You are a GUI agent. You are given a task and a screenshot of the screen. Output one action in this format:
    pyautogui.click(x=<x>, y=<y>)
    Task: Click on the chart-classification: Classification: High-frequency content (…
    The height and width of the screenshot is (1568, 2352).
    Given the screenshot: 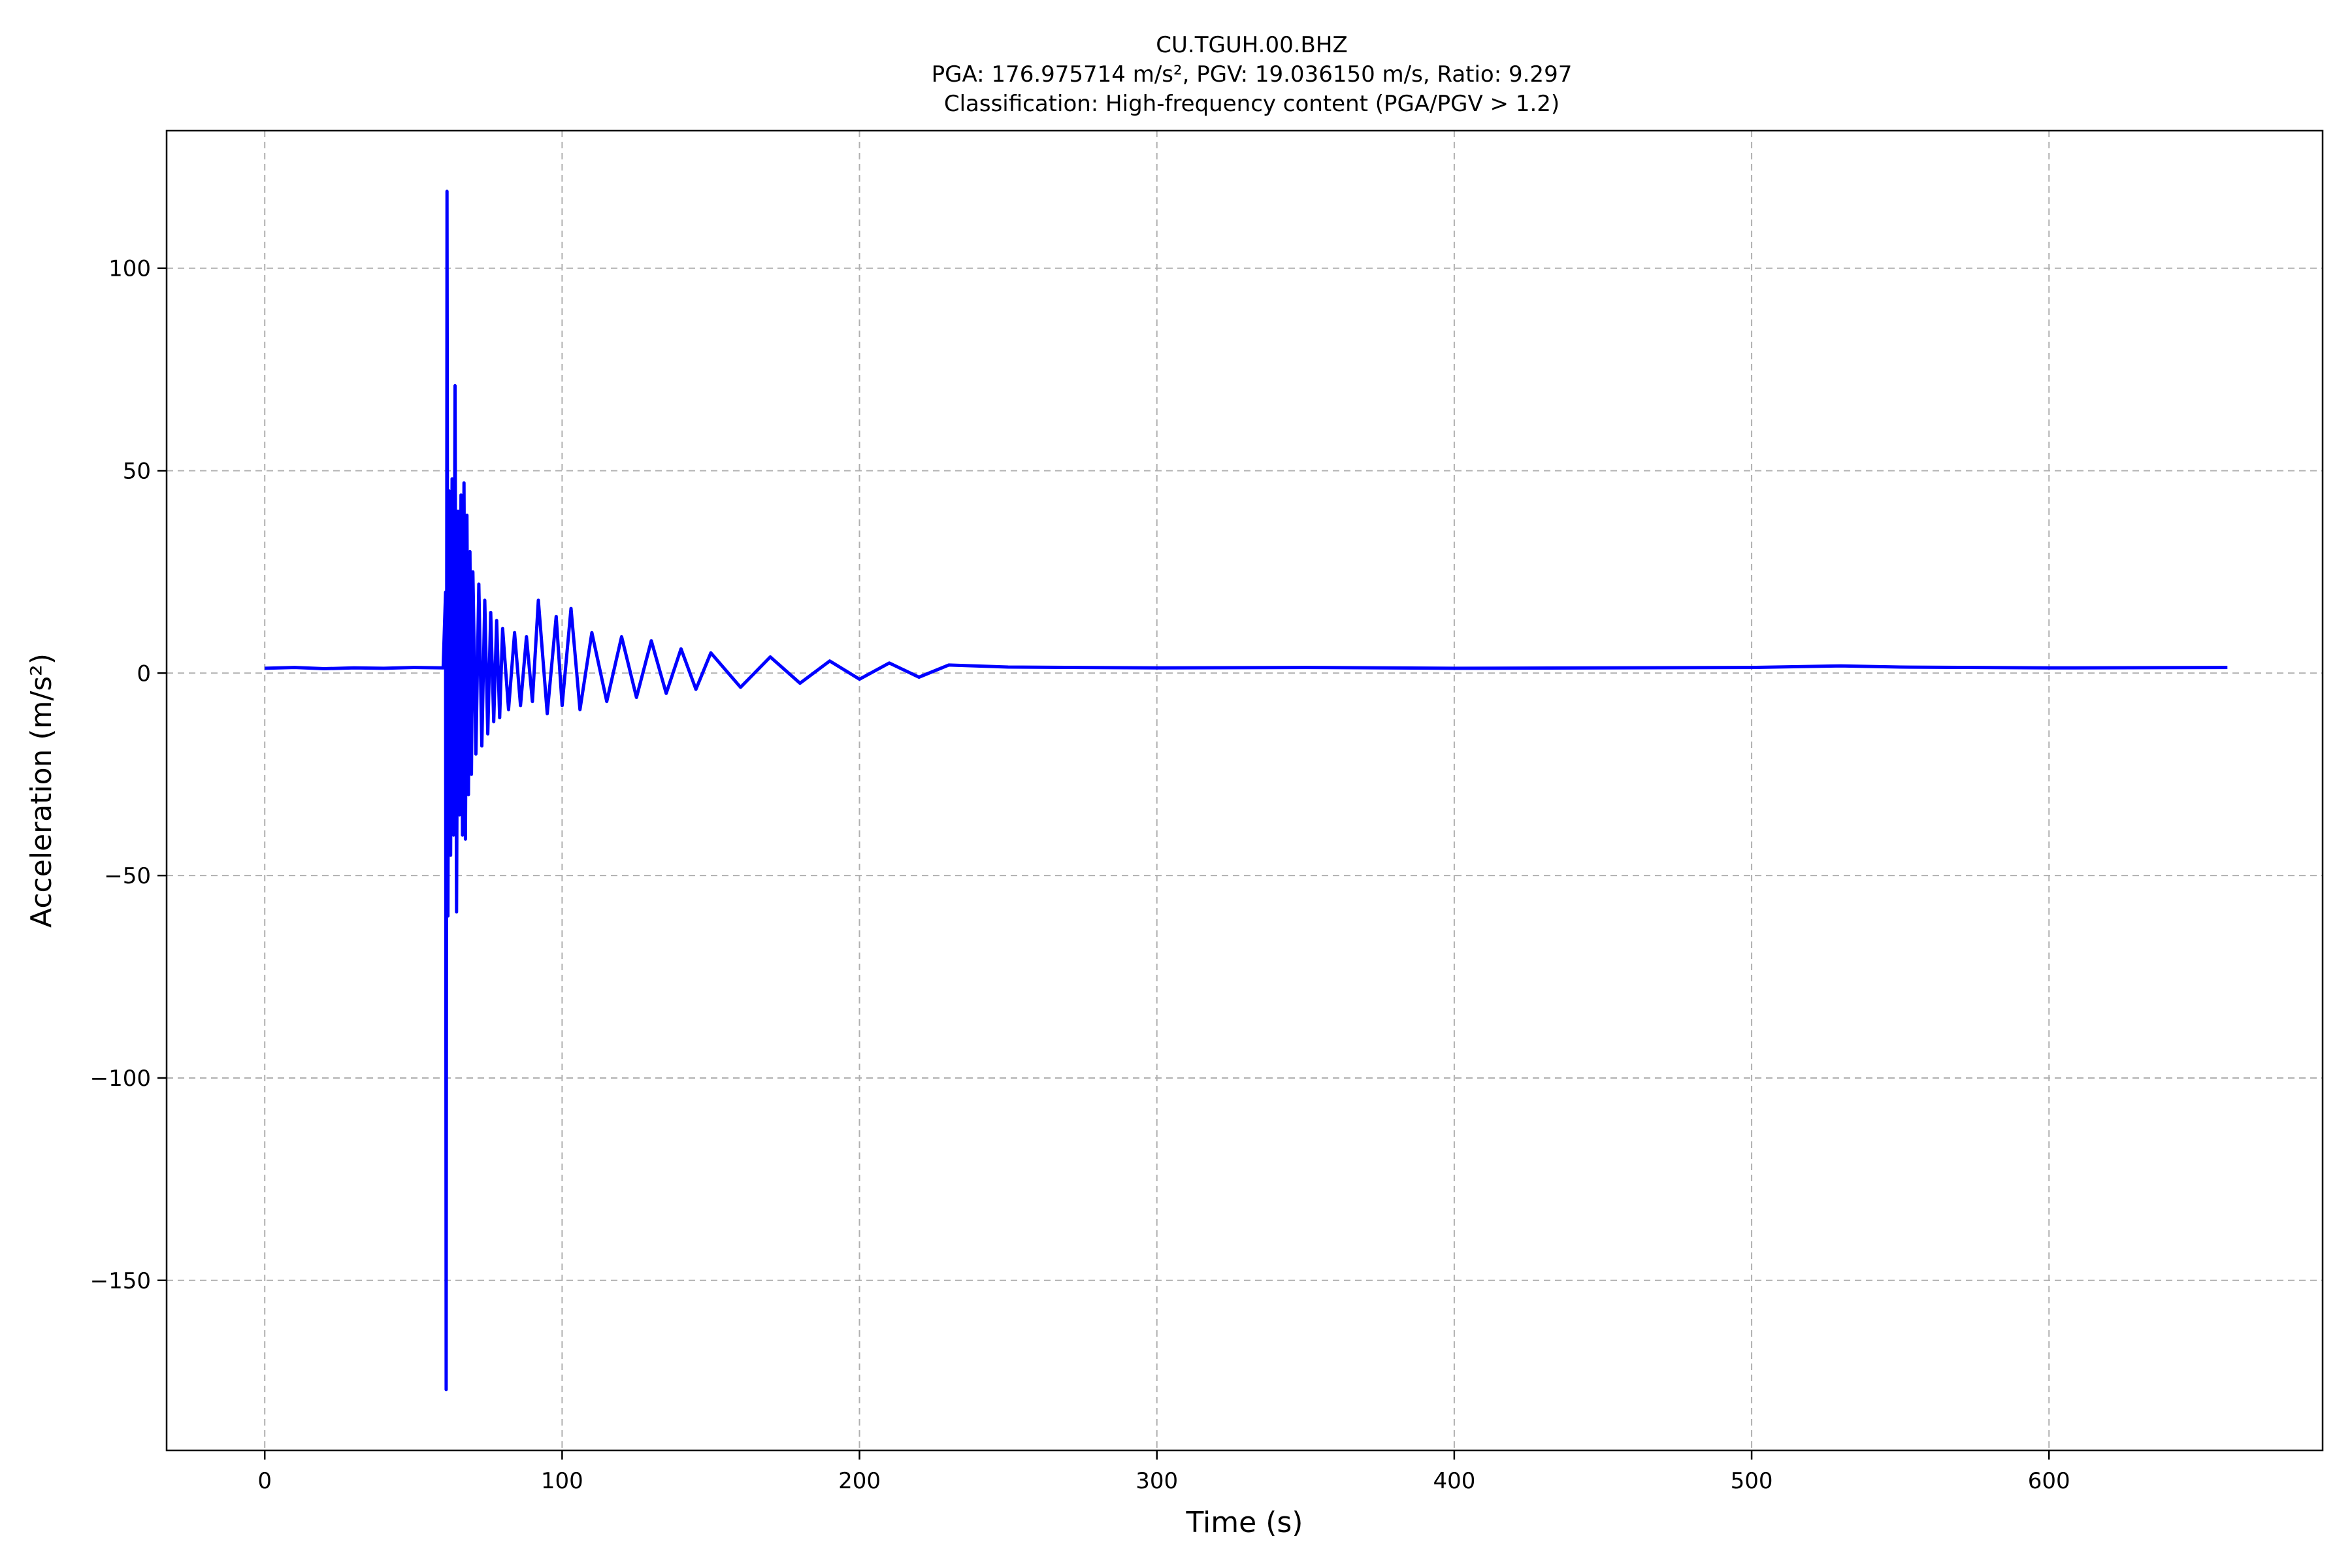 What is the action you would take?
    pyautogui.click(x=1252, y=104)
    